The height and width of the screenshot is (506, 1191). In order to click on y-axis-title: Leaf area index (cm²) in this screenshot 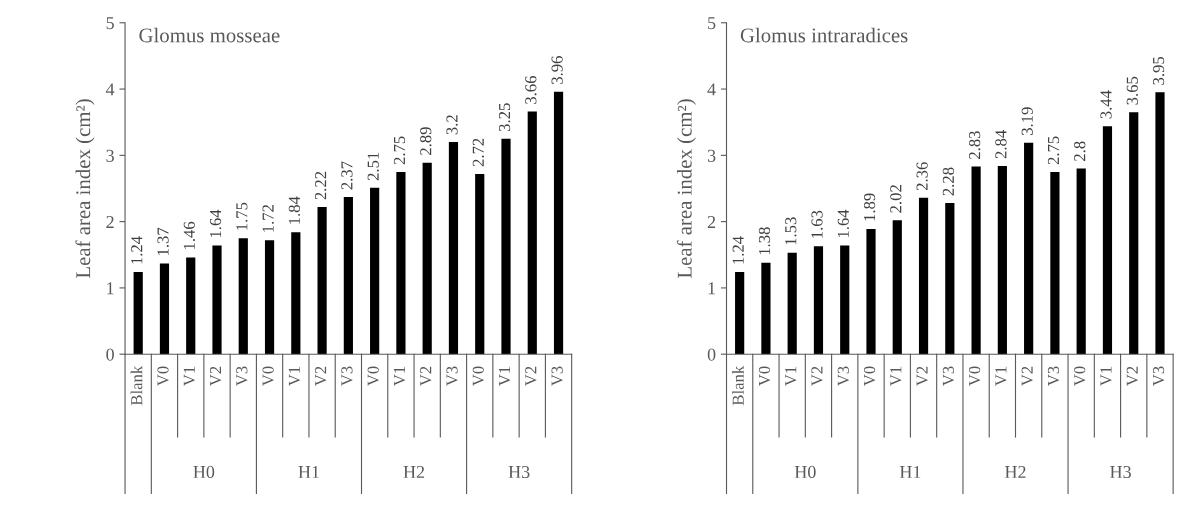, I will do `click(686, 189)`.